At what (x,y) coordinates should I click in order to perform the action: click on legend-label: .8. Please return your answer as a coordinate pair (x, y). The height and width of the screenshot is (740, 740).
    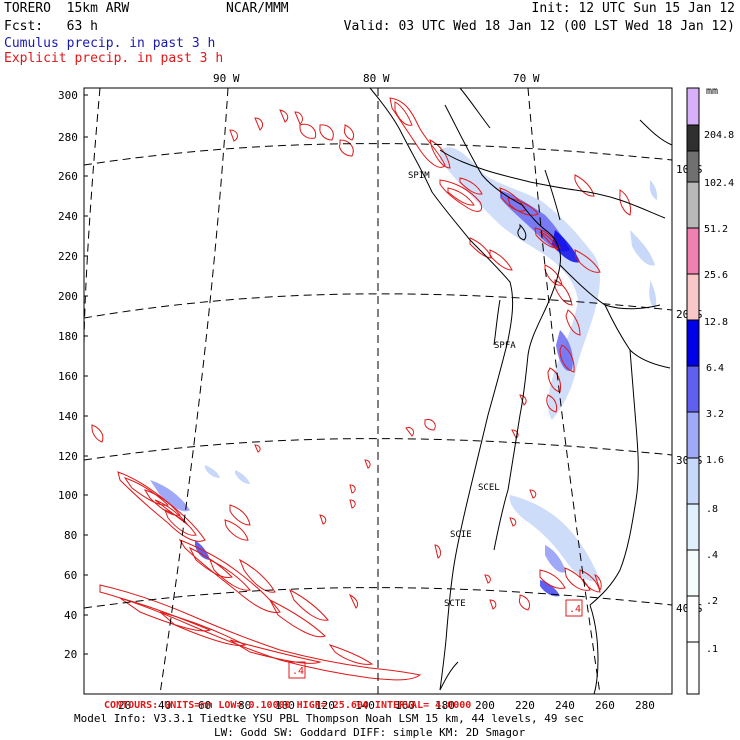
    Looking at the image, I should click on (712, 509).